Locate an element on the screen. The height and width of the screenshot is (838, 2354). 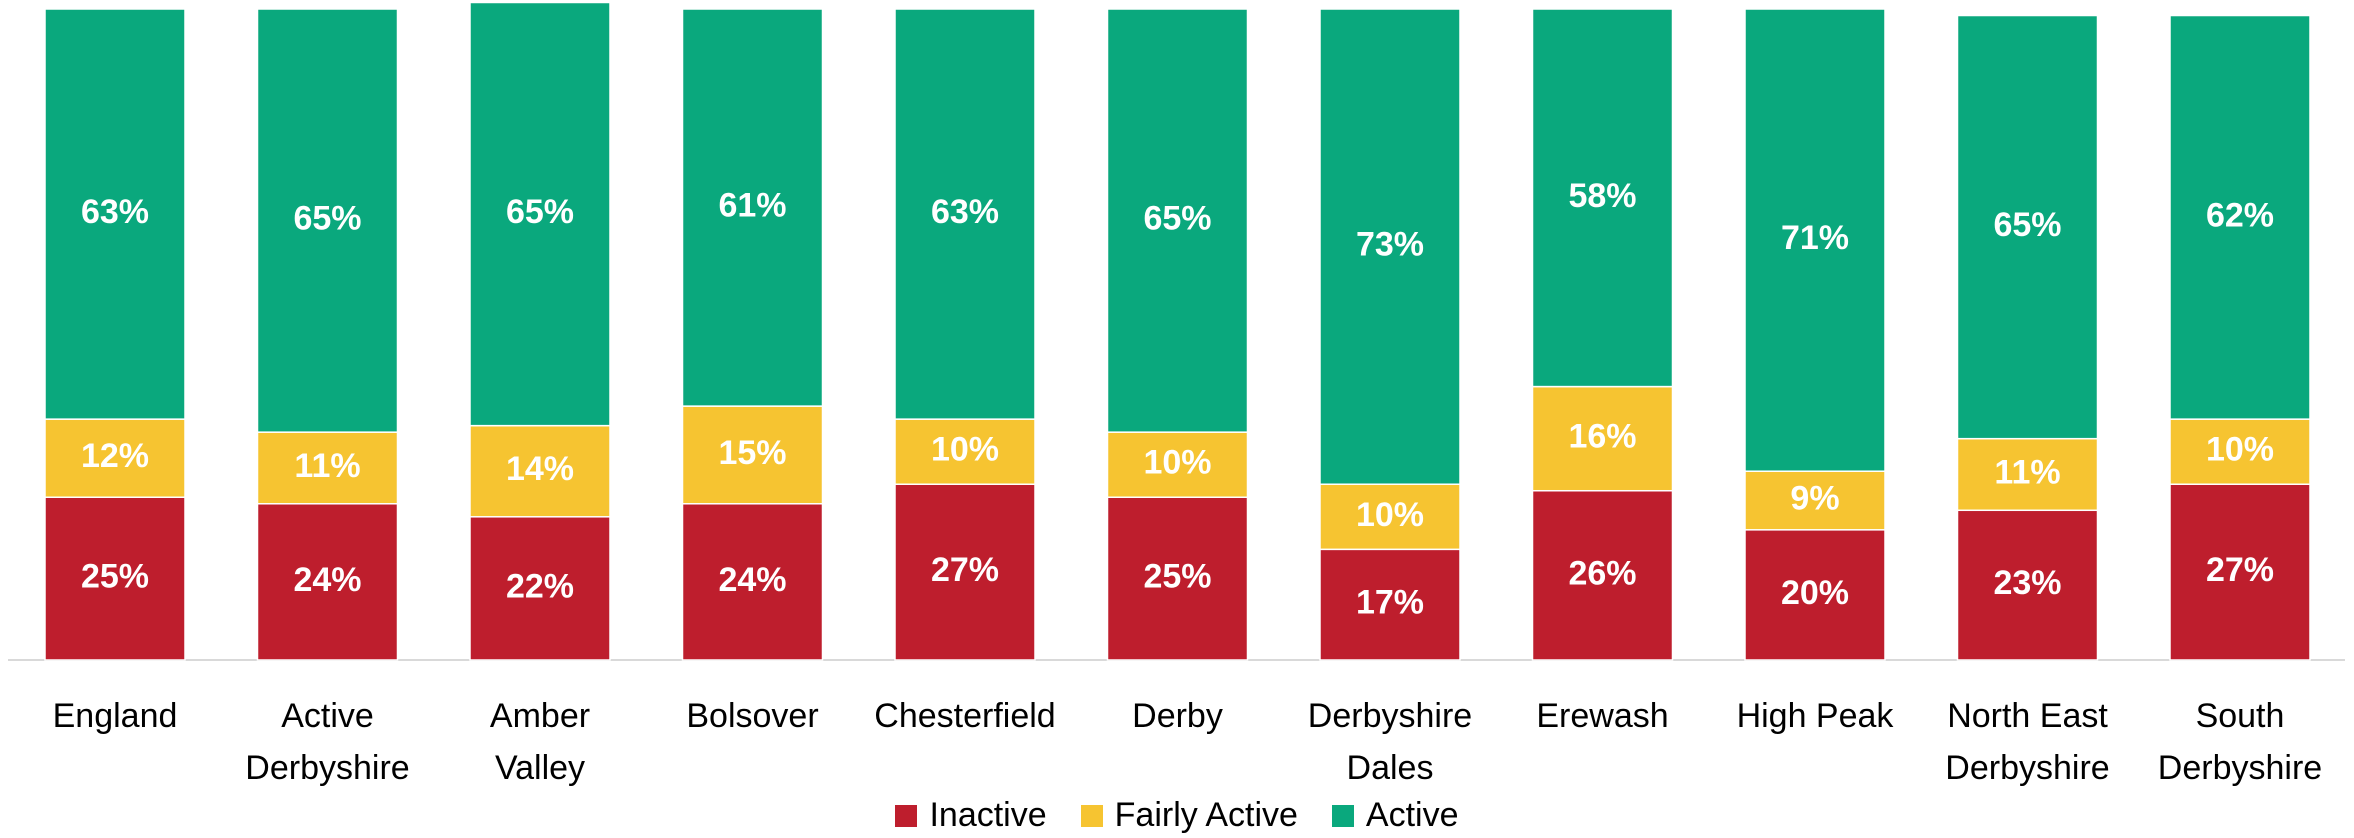
data-label: 12% is located at coordinates (115, 456).